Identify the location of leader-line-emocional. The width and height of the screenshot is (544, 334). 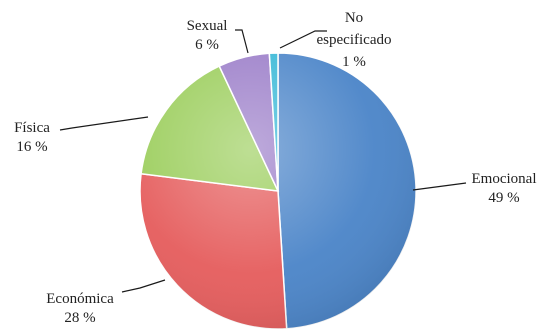
(439, 186).